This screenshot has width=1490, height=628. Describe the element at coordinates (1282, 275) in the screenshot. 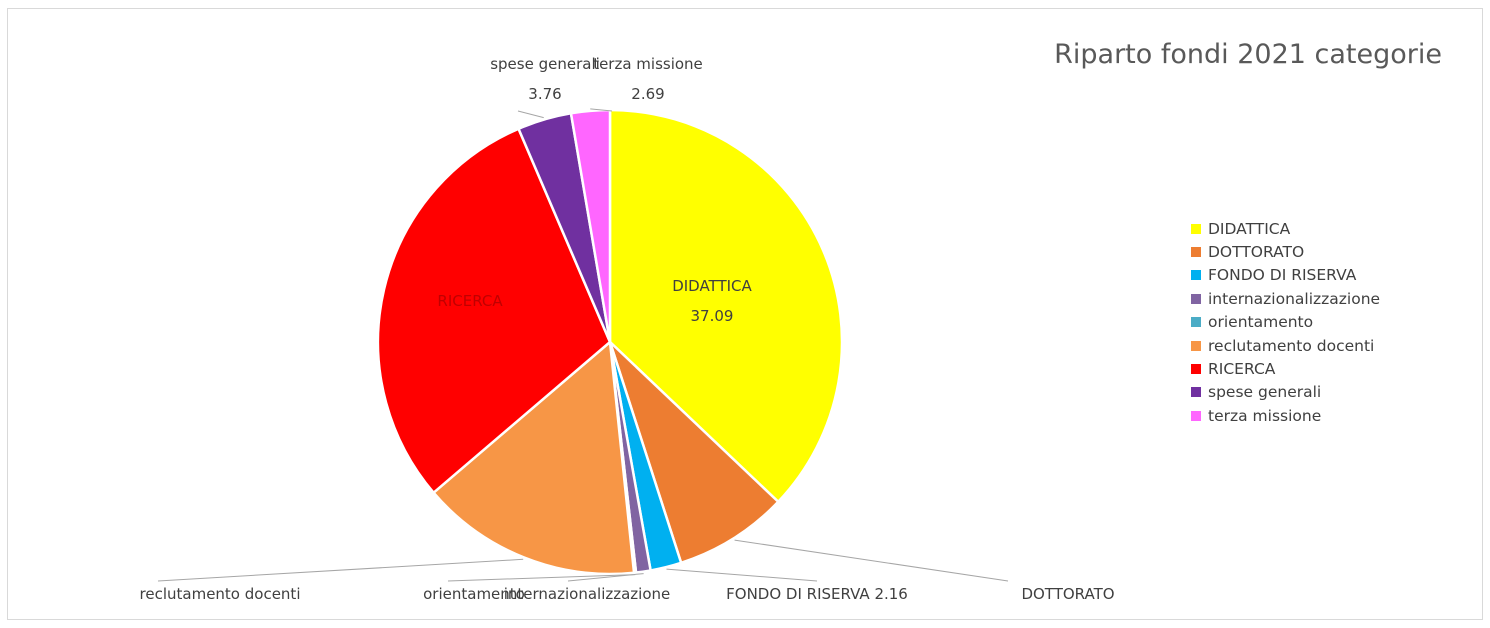

I see `legend-label: FONDO DI RISERVA` at that location.